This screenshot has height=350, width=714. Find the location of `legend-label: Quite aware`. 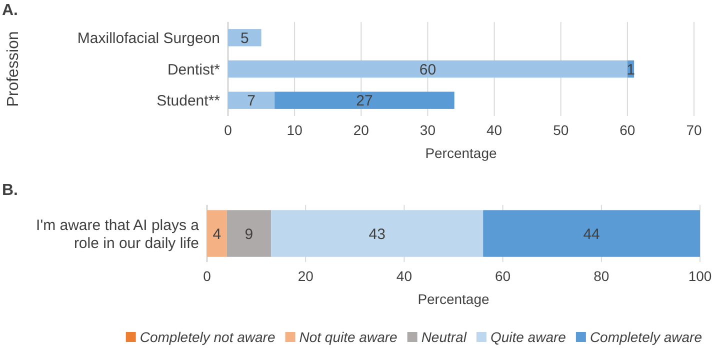

legend-label: Quite aware is located at coordinates (528, 336).